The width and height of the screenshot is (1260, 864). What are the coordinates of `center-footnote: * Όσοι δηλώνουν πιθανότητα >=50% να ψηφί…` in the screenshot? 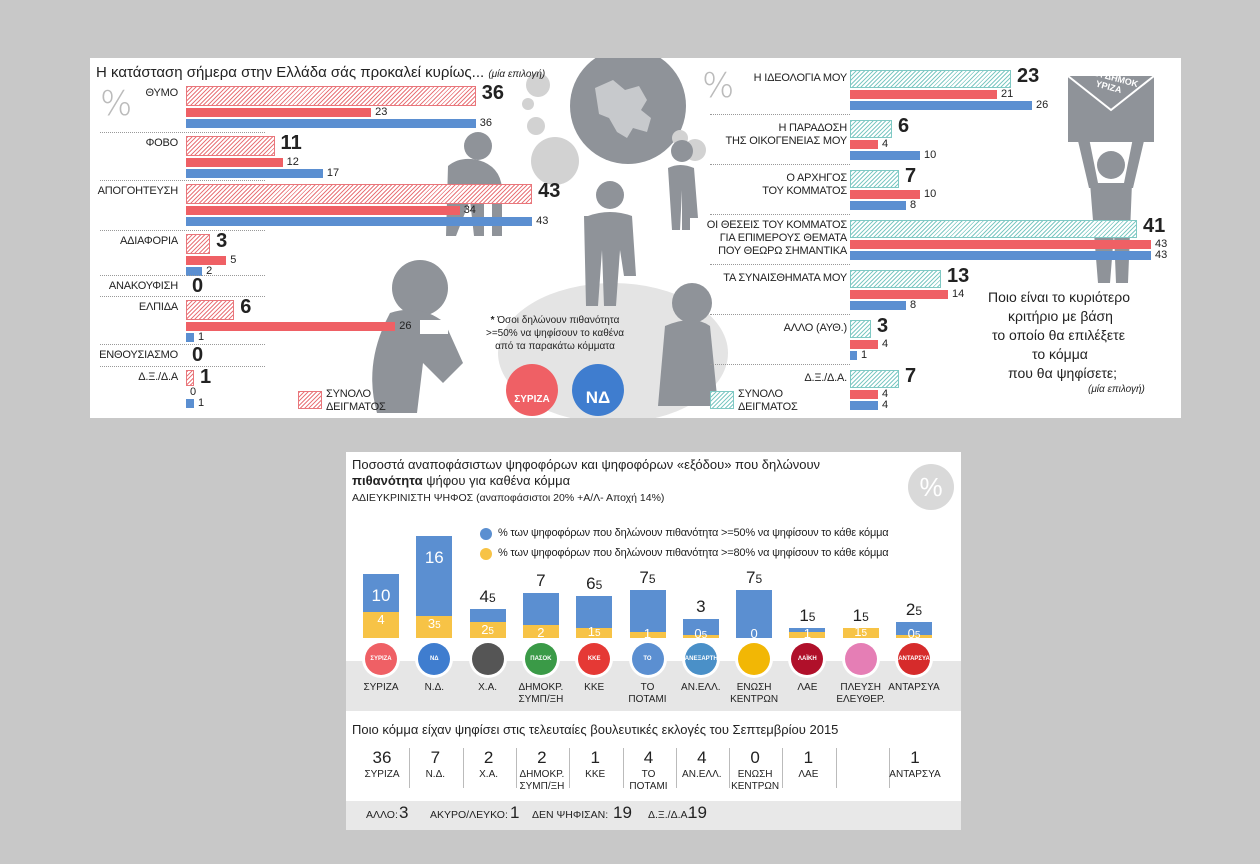 It's located at (555, 333).